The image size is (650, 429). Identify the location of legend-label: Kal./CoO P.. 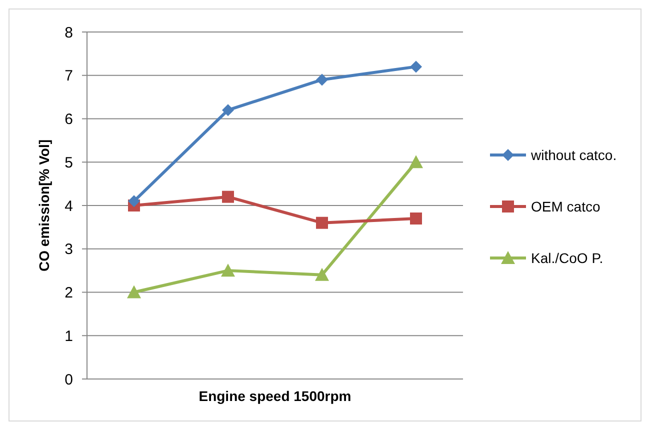
(567, 258).